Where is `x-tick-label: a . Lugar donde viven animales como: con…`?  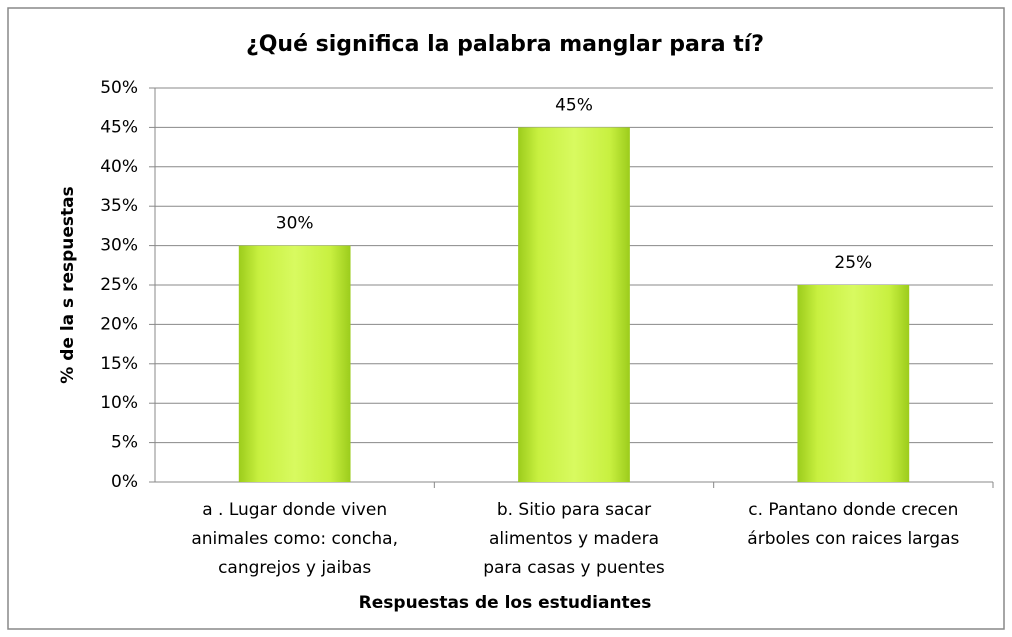
x-tick-label: a . Lugar donde viven animales como: con… is located at coordinates (294, 539).